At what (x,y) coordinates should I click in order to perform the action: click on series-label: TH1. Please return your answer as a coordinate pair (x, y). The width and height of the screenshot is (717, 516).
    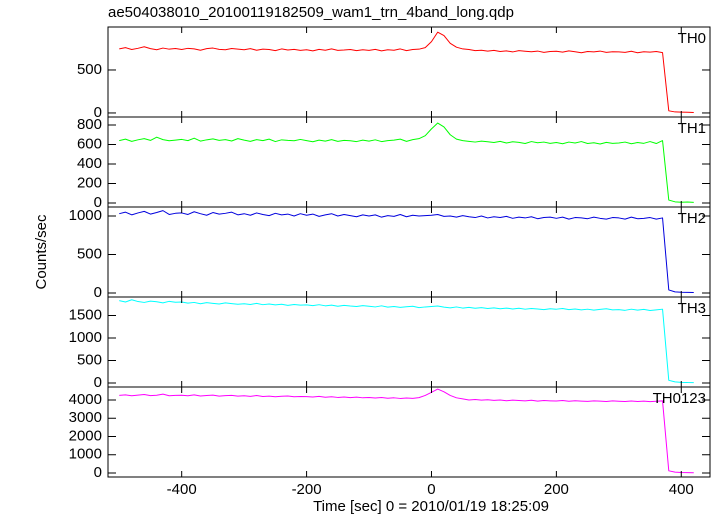
    Looking at the image, I should click on (692, 128).